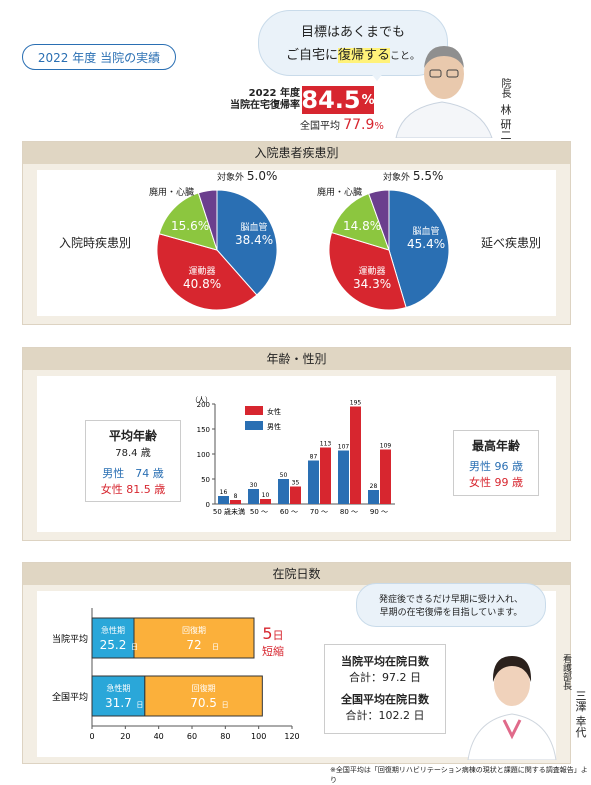  Describe the element at coordinates (236, 496) in the screenshot. I see `age-bar-female-label: 8` at that location.